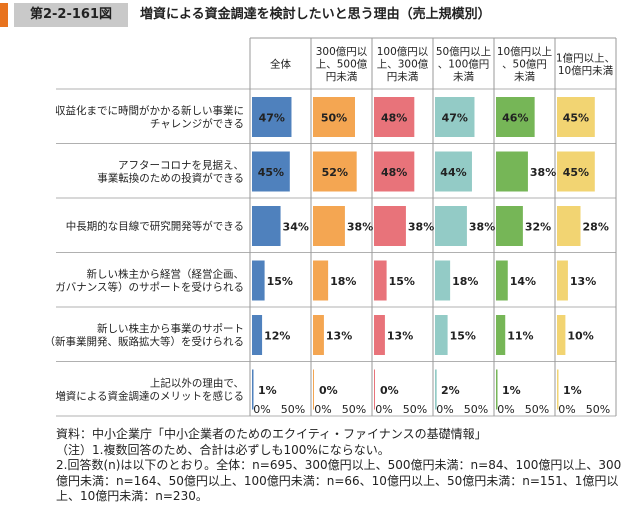 The height and width of the screenshot is (507, 640). What do you see at coordinates (335, 172) in the screenshot?
I see `data-label: 52%` at bounding box center [335, 172].